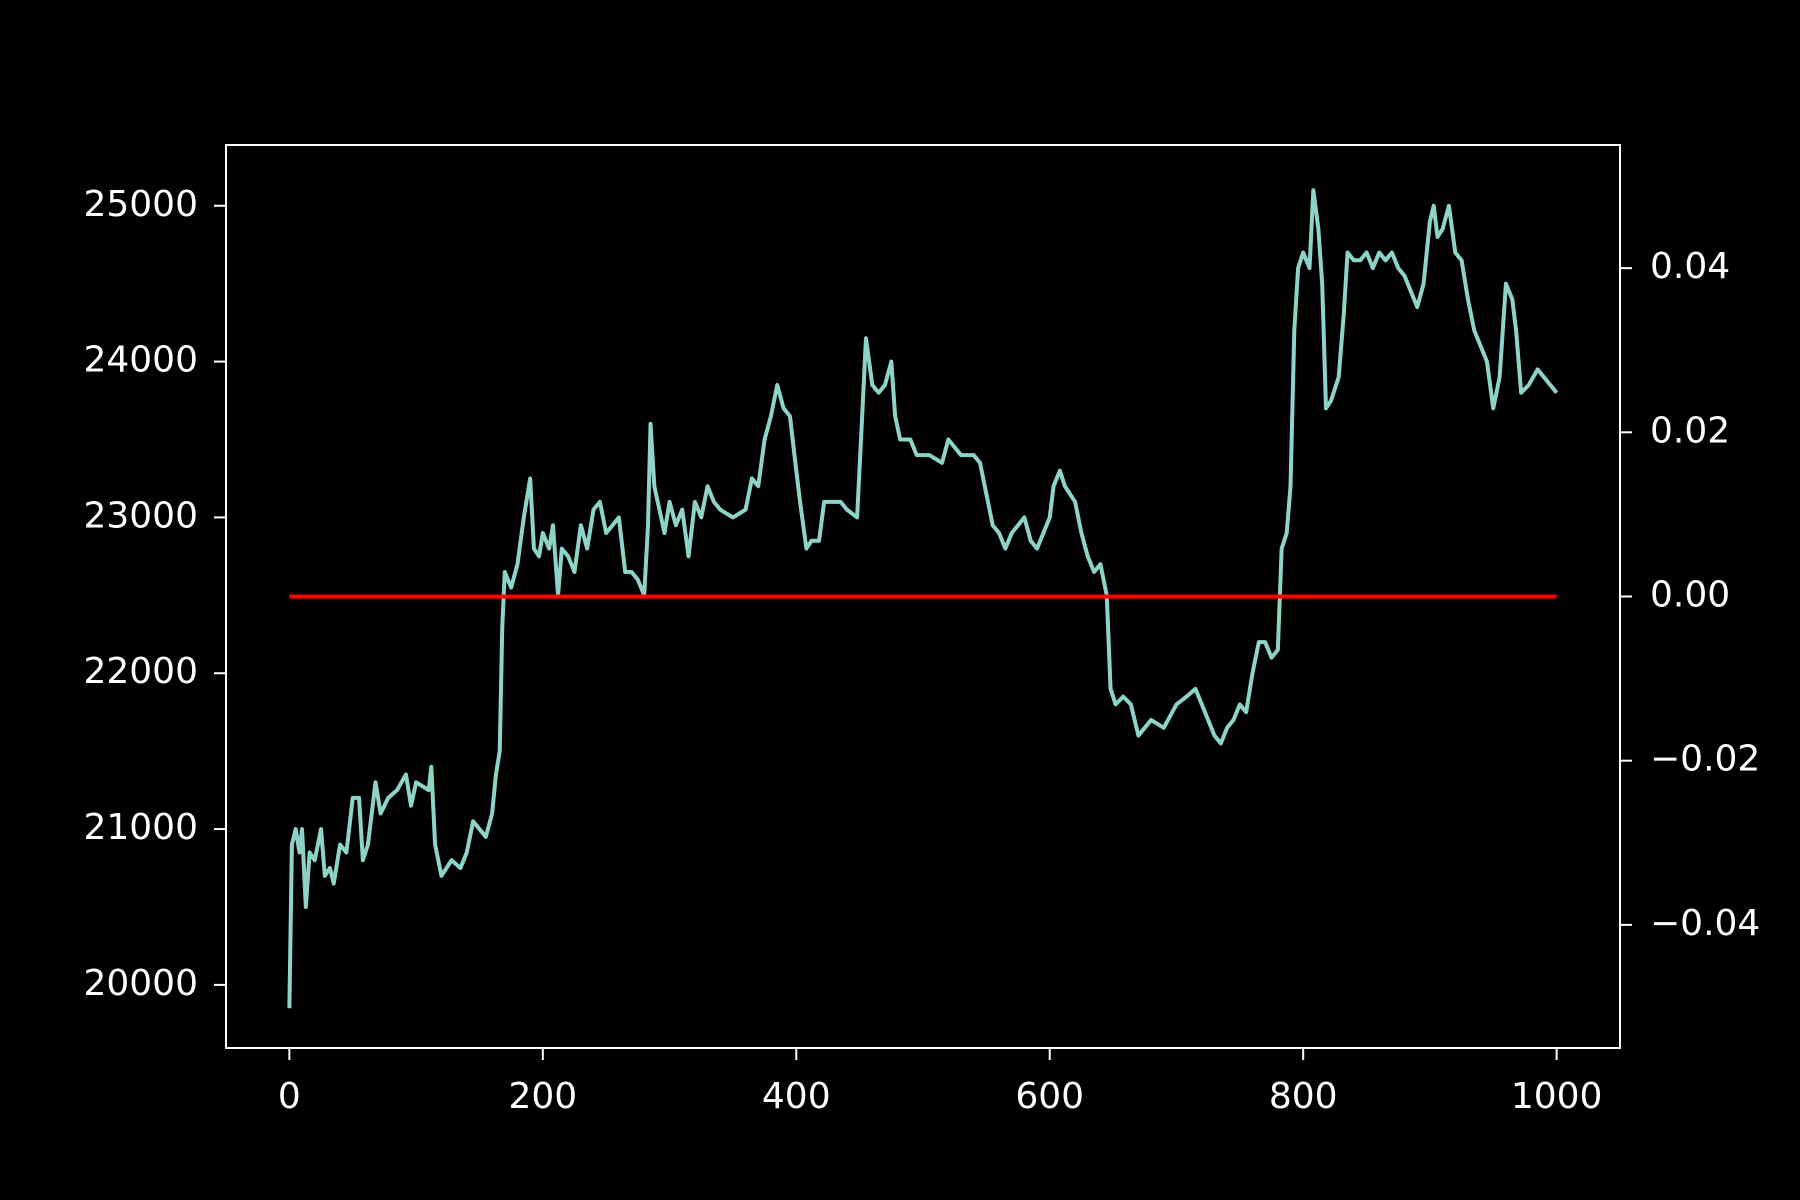  I want to click on y2-tick-label: 0.02, so click(1690, 430).